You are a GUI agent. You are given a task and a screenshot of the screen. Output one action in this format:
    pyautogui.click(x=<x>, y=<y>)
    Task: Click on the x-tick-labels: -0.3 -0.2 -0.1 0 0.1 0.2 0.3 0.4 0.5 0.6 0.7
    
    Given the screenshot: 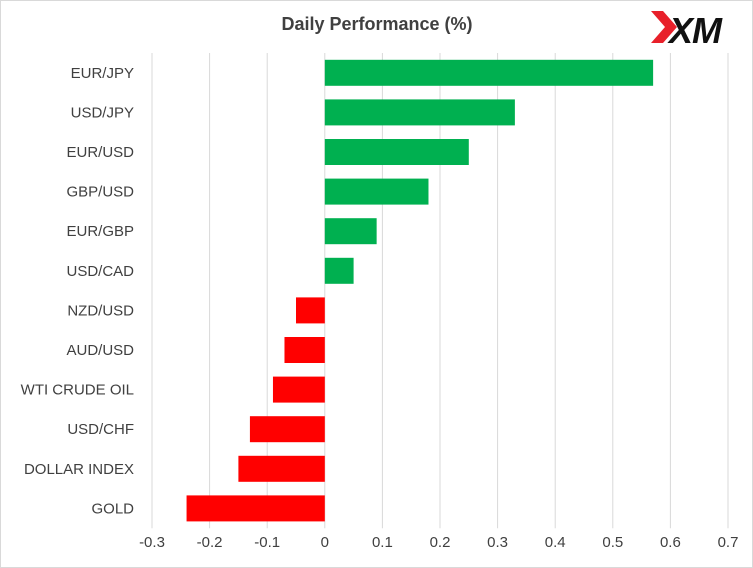 What is the action you would take?
    pyautogui.click(x=438, y=542)
    